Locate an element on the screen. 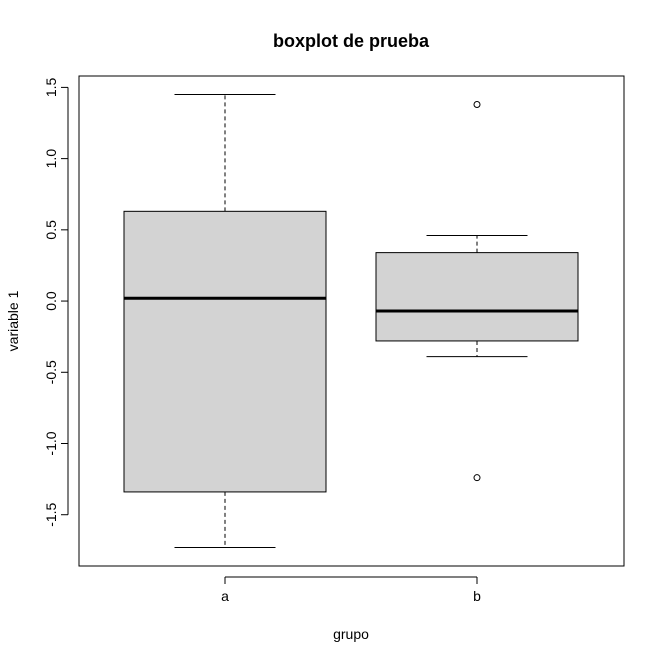  y-tick-label: 1.5 is located at coordinates (51, 87).